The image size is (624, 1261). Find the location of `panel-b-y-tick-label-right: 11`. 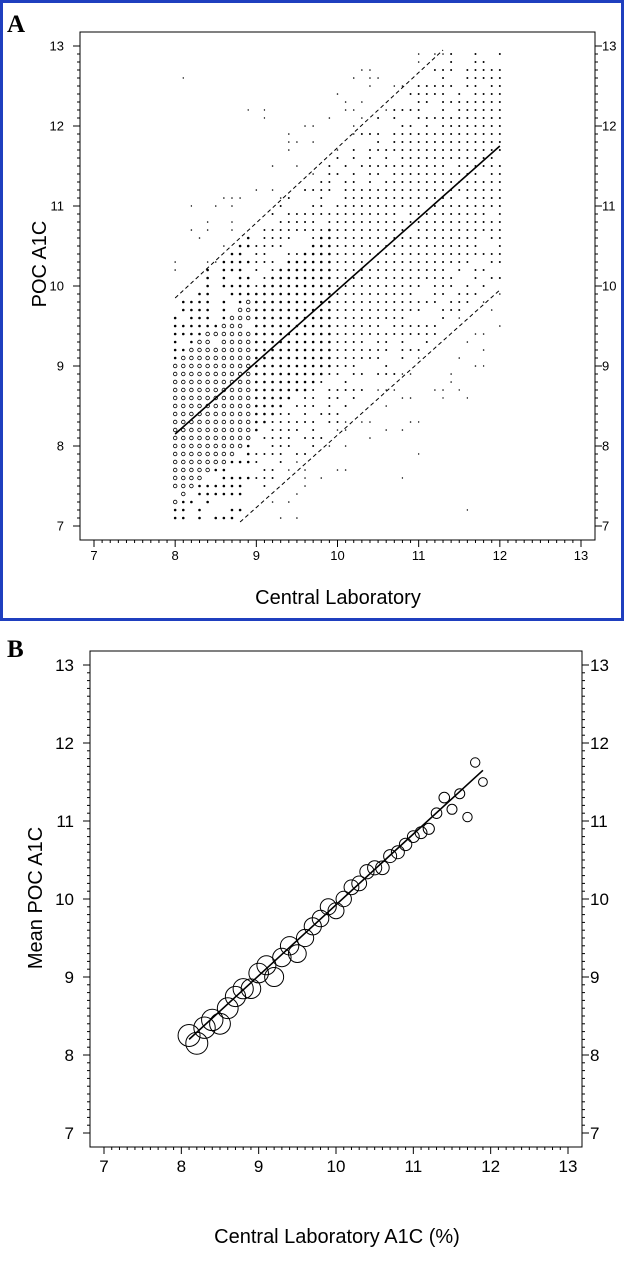

panel-b-y-tick-label-right: 11 is located at coordinates (599, 821).